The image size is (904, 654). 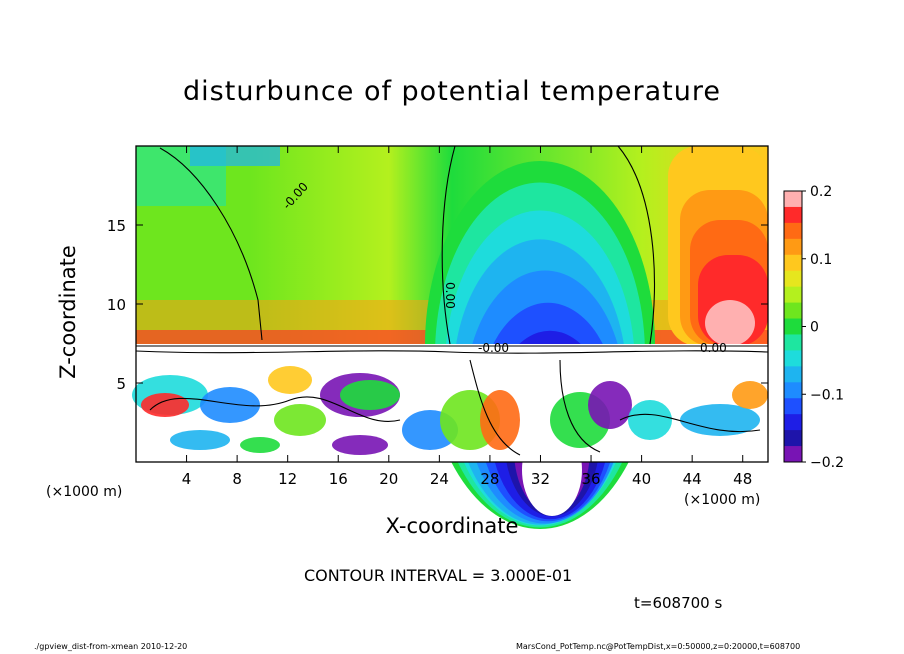 I want to click on contour-interval-label: CONTOUR INTERVAL = 3.000E-01, so click(x=438, y=575).